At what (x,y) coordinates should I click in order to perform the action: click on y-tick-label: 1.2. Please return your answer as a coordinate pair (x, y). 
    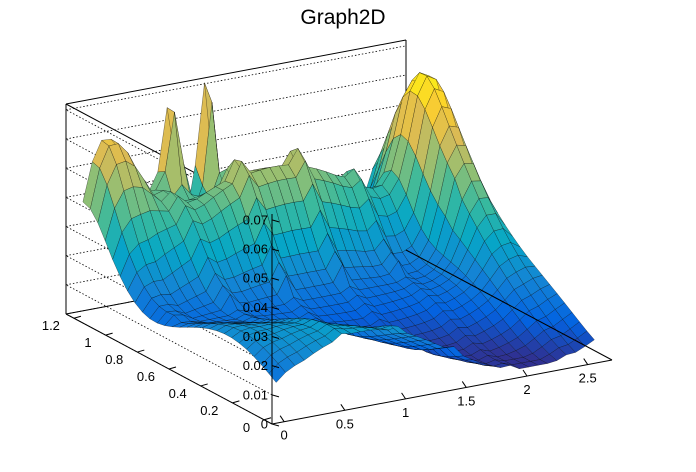
    Looking at the image, I should click on (51, 325).